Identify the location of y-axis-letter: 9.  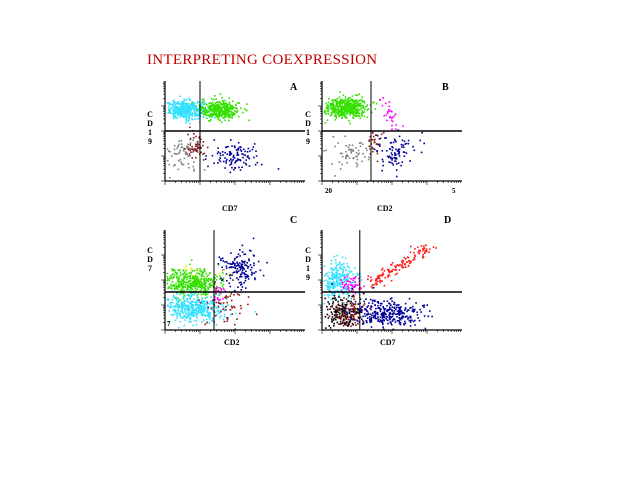
(150, 141).